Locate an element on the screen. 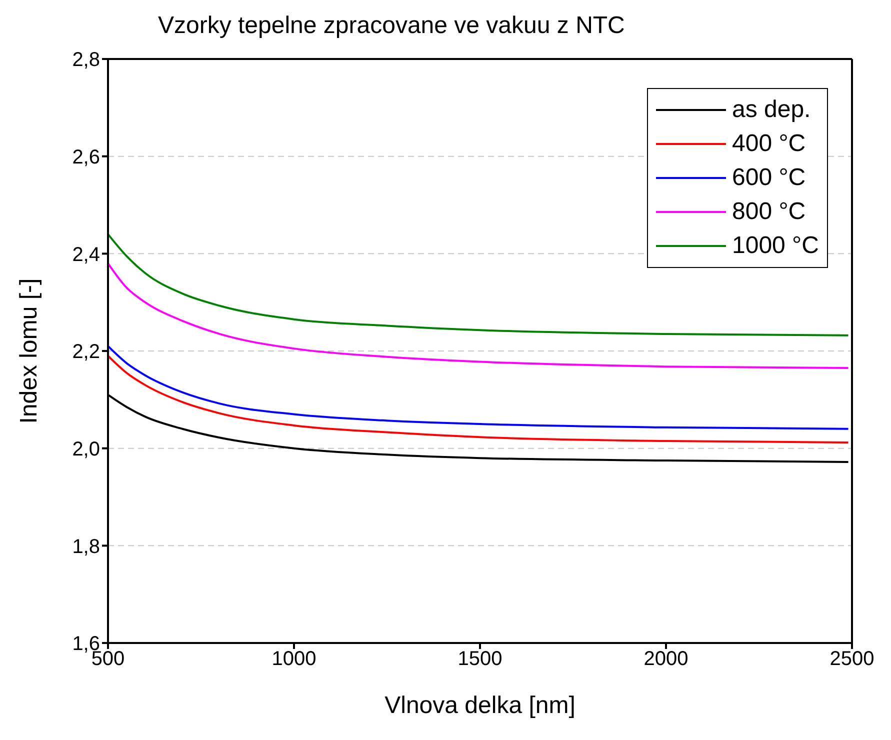  y-axis-title: Index lomu [-] is located at coordinates (29, 351).